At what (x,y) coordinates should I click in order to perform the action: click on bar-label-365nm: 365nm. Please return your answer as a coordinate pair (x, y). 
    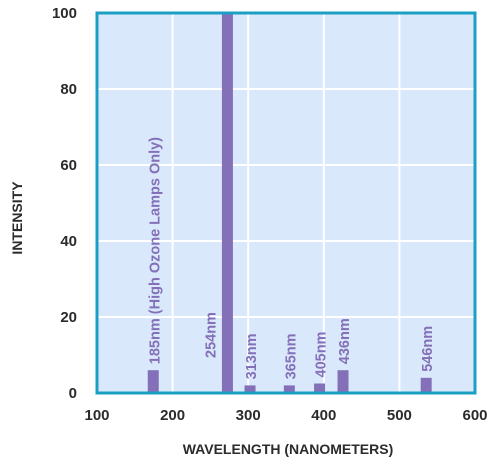
    Looking at the image, I should click on (291, 356).